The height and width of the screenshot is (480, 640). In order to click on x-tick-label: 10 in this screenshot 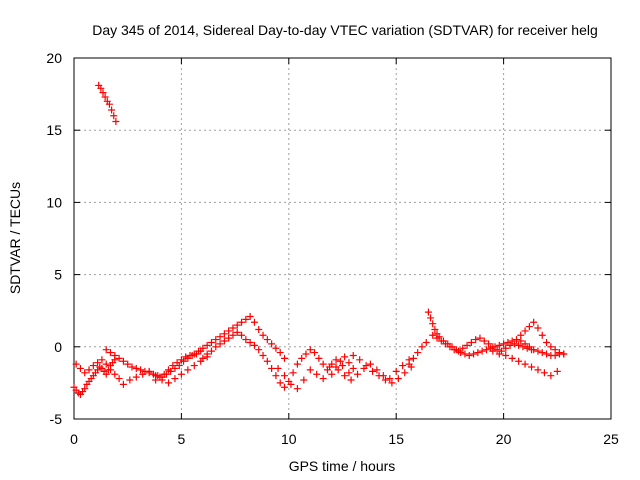, I will do `click(289, 439)`.